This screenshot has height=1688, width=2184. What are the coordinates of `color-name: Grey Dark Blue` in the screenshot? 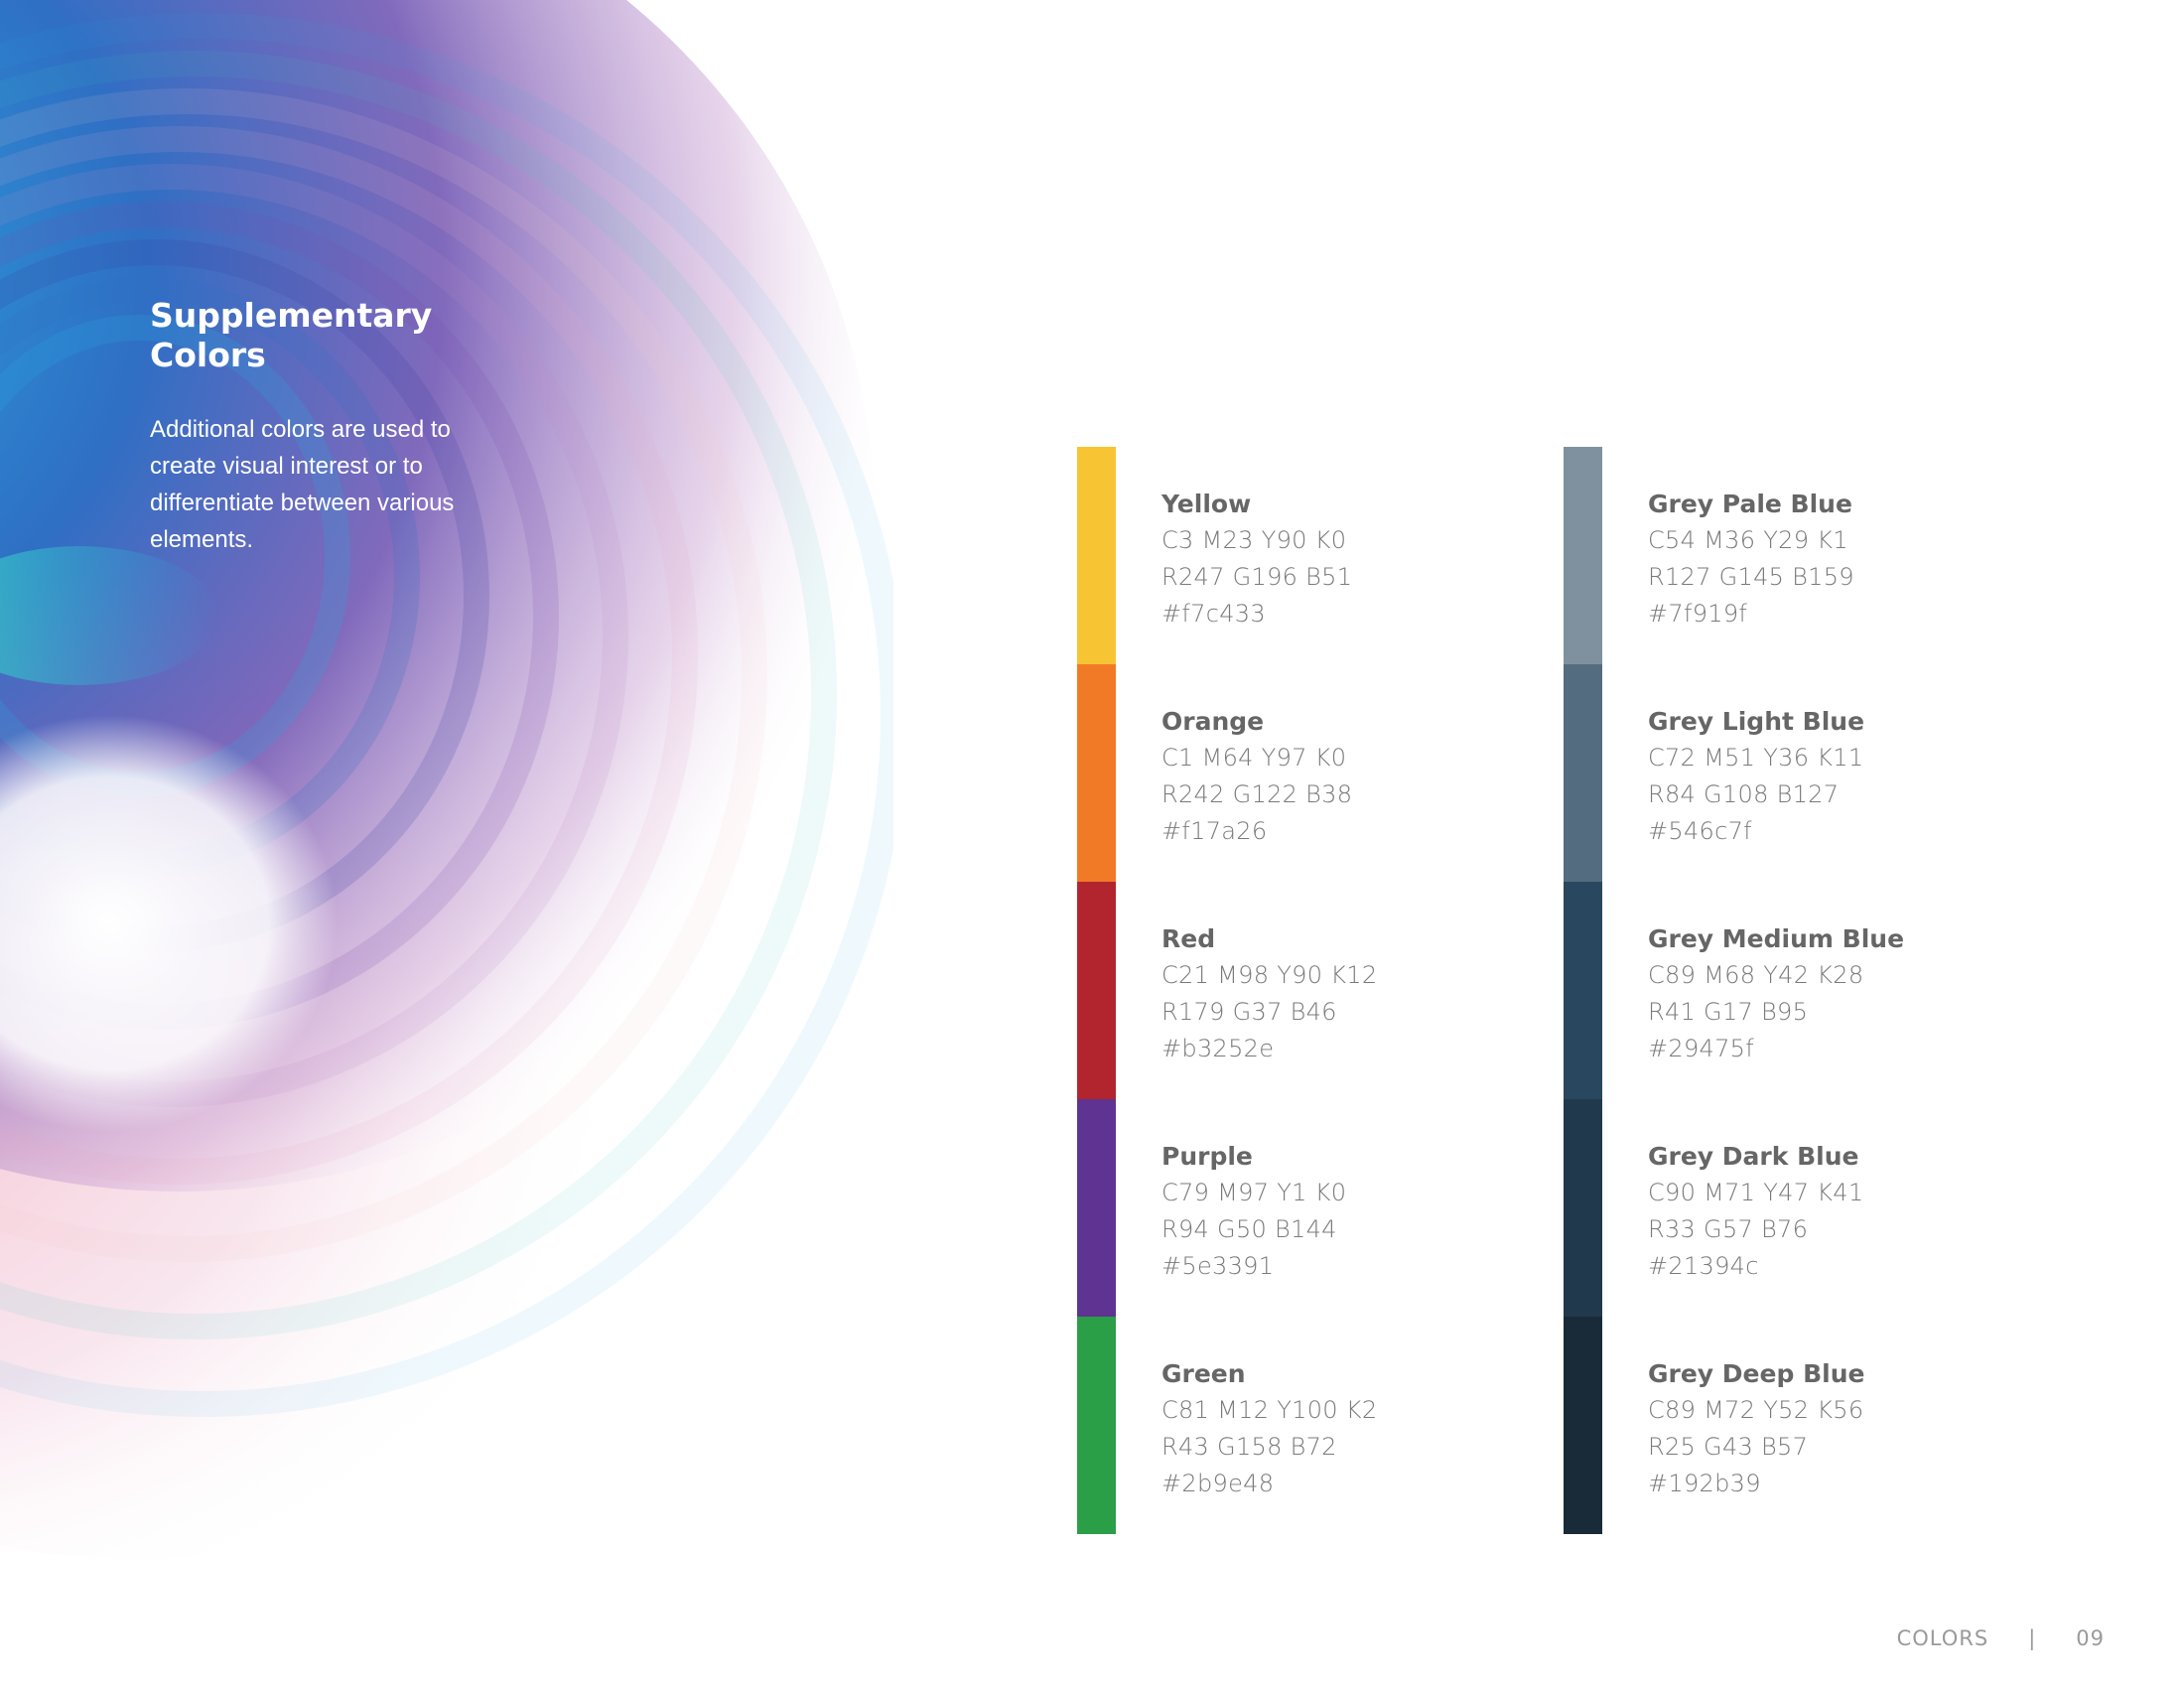 It's located at (1753, 1156).